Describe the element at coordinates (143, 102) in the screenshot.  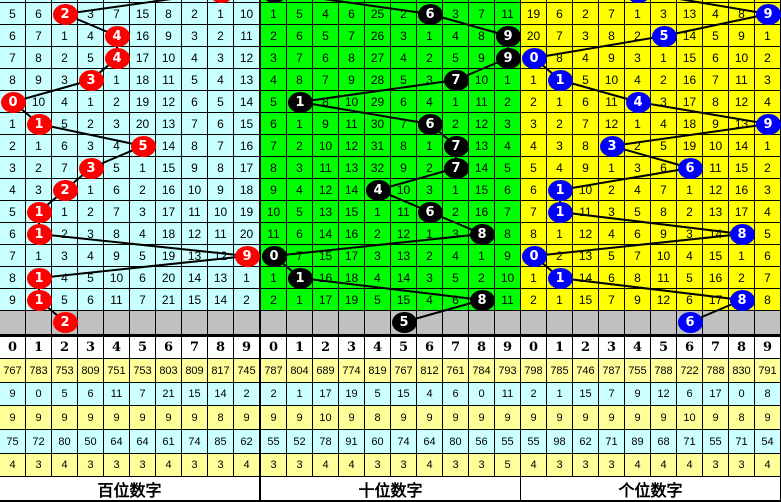
I see `grid-cell: 19` at that location.